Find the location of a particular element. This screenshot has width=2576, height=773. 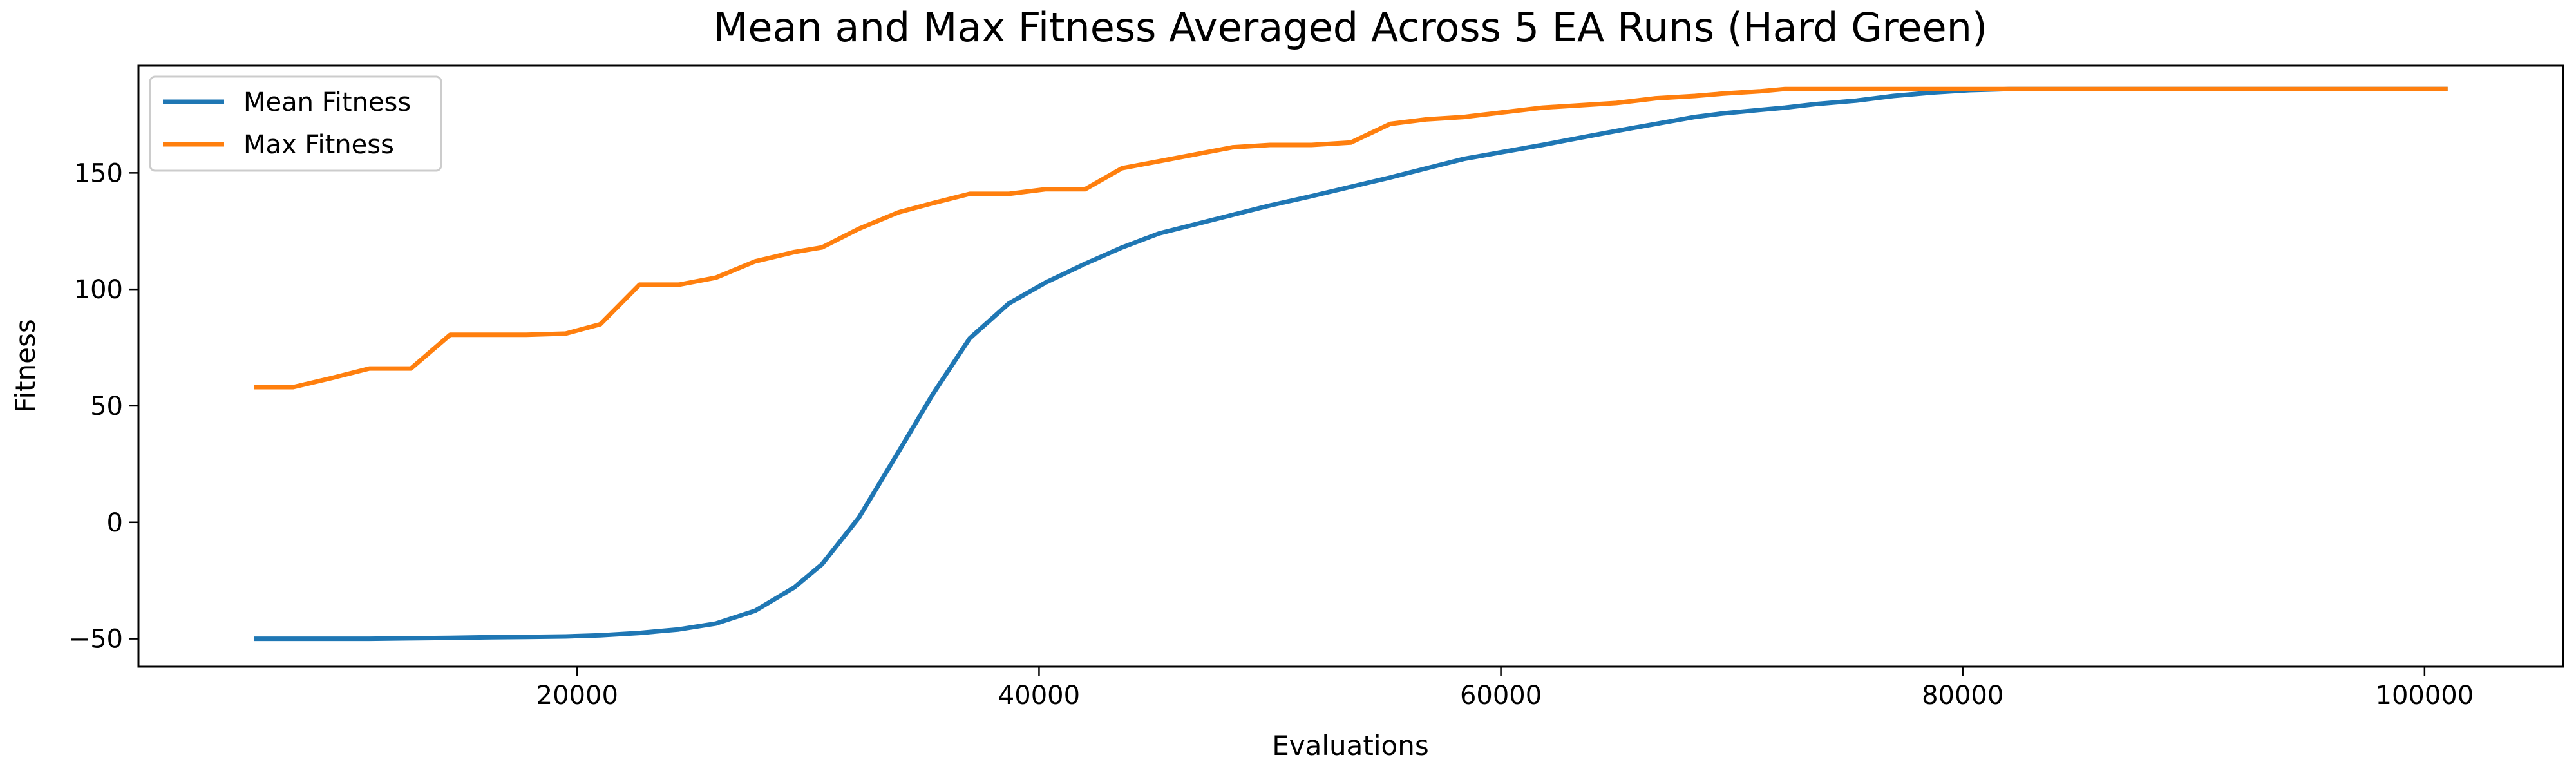

y-axis-label: Fitness is located at coordinates (26, 365).